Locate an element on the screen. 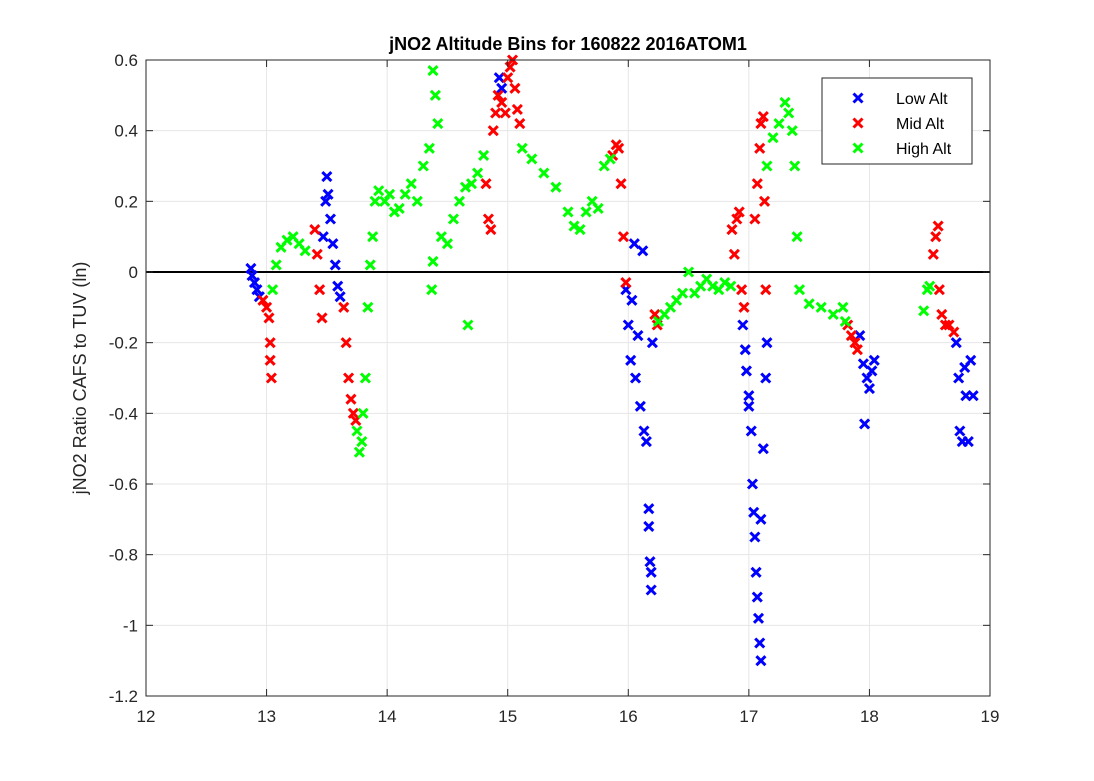 The image size is (1094, 781). y-tick-label: 0.6 is located at coordinates (126, 60).